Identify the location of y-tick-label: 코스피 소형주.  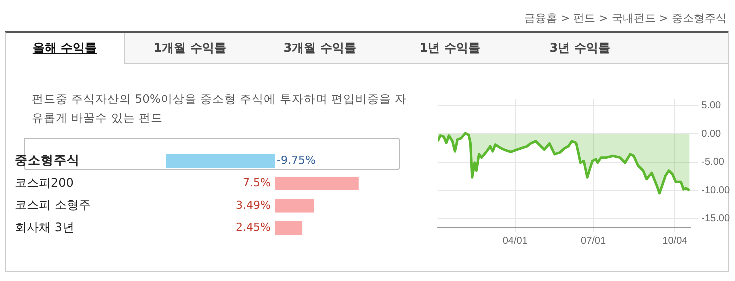
(53, 205).